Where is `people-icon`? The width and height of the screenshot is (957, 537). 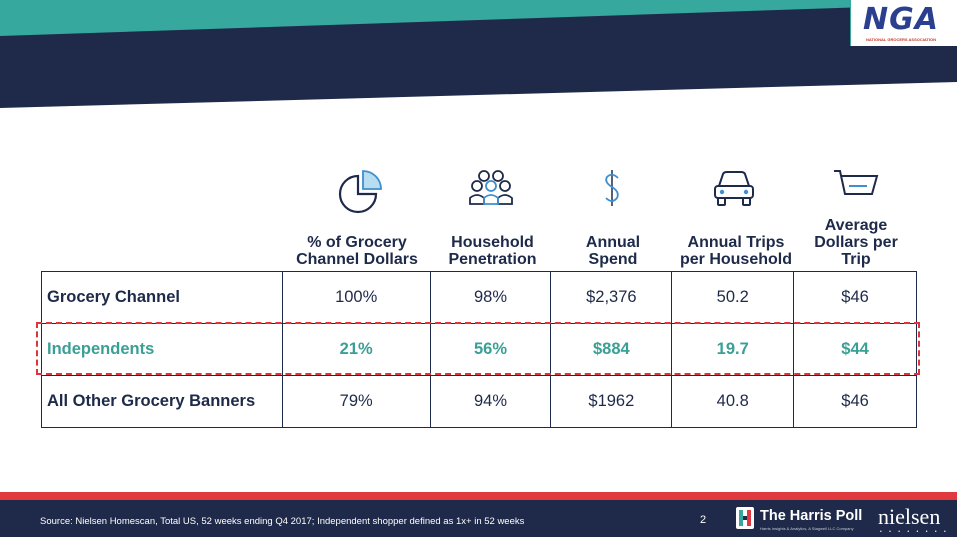
people-icon is located at coordinates (491, 188).